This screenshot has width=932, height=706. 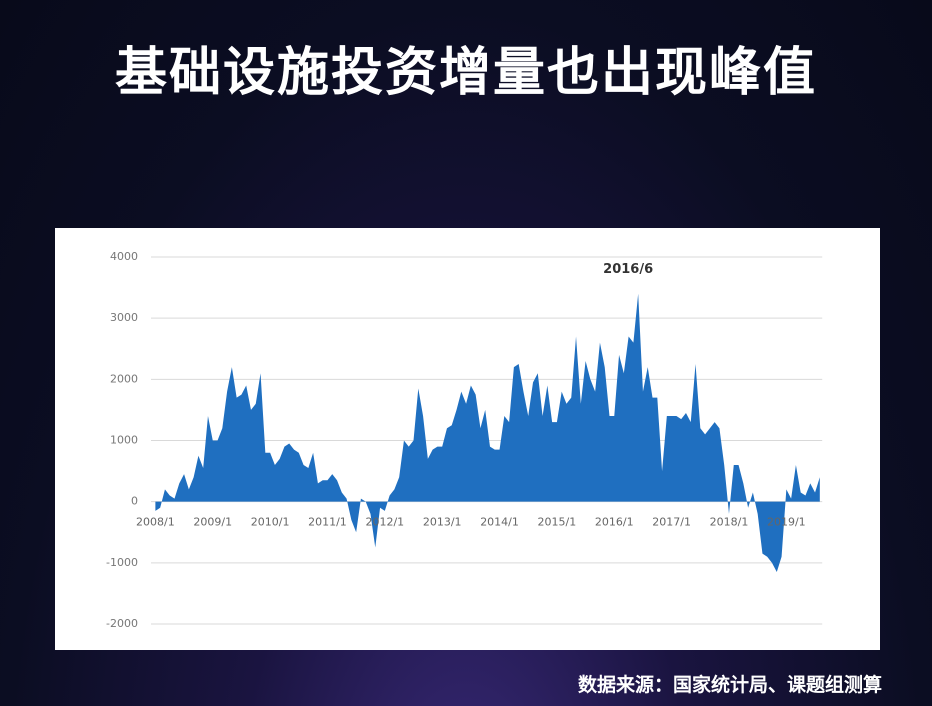 What do you see at coordinates (786, 522) in the screenshot?
I see `x-tick-label: 2019/1` at bounding box center [786, 522].